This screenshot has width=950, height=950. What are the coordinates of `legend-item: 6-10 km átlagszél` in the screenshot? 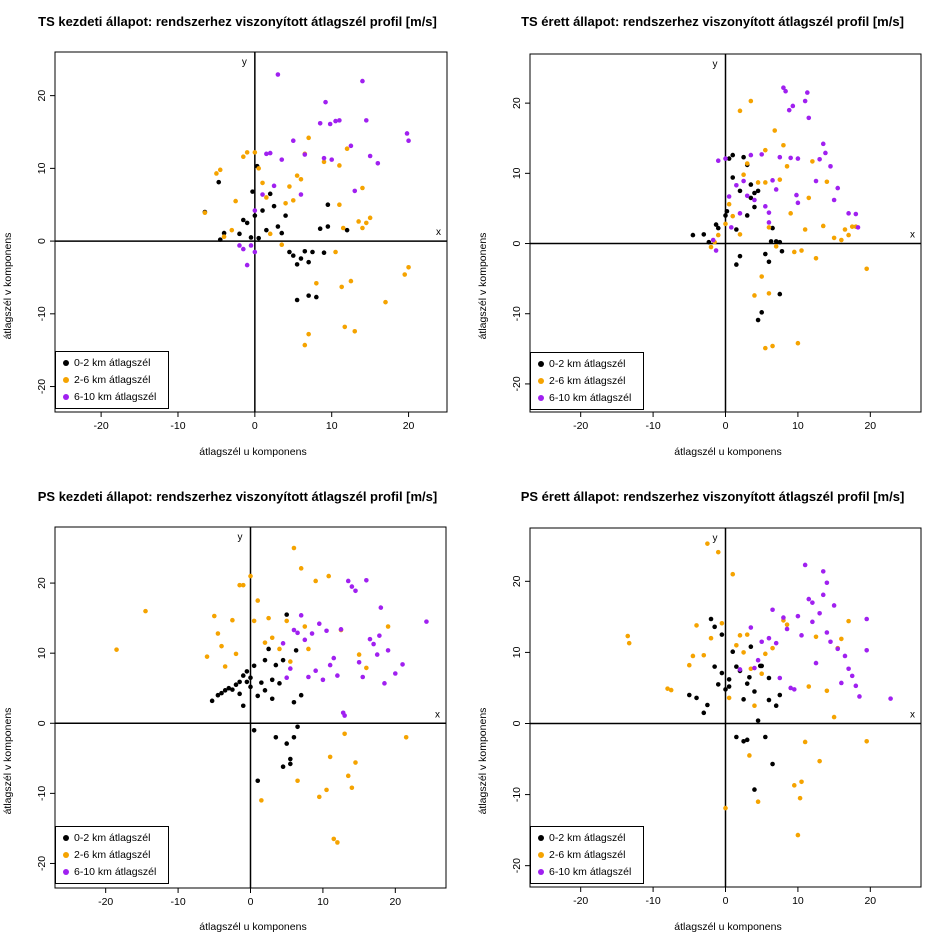 It's located at (112, 872).